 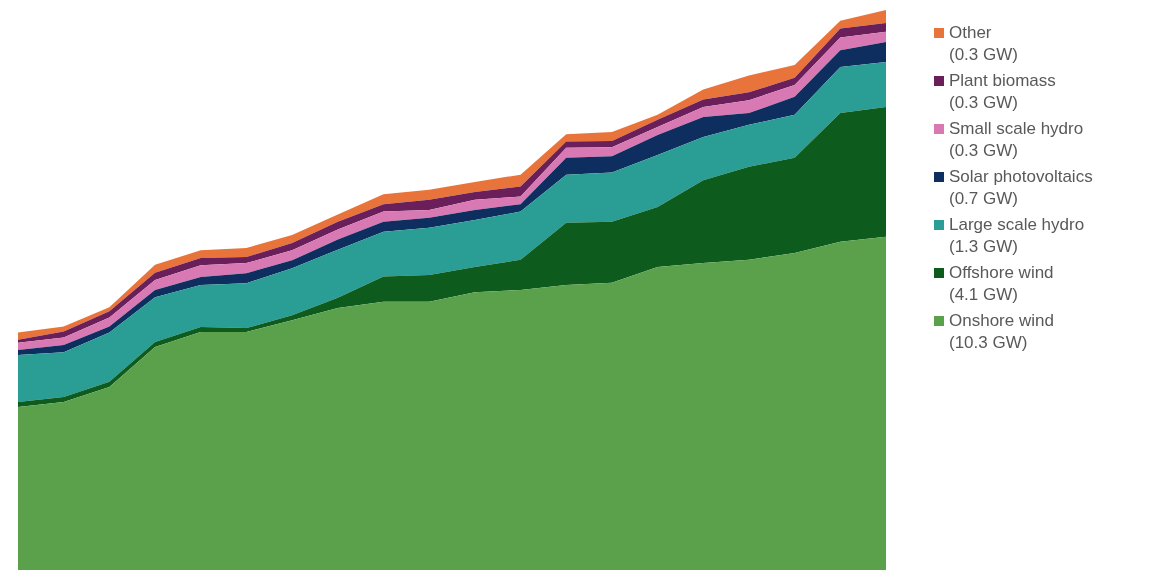 I want to click on legend-label: Offshore wind (4.1 GW), so click(x=1001, y=284).